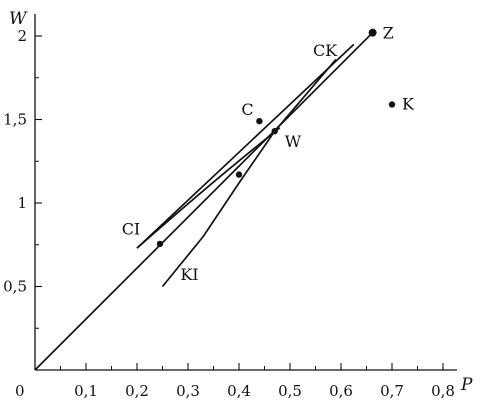 This screenshot has width=485, height=400. I want to click on x-tick-label: 0,6, so click(341, 391).